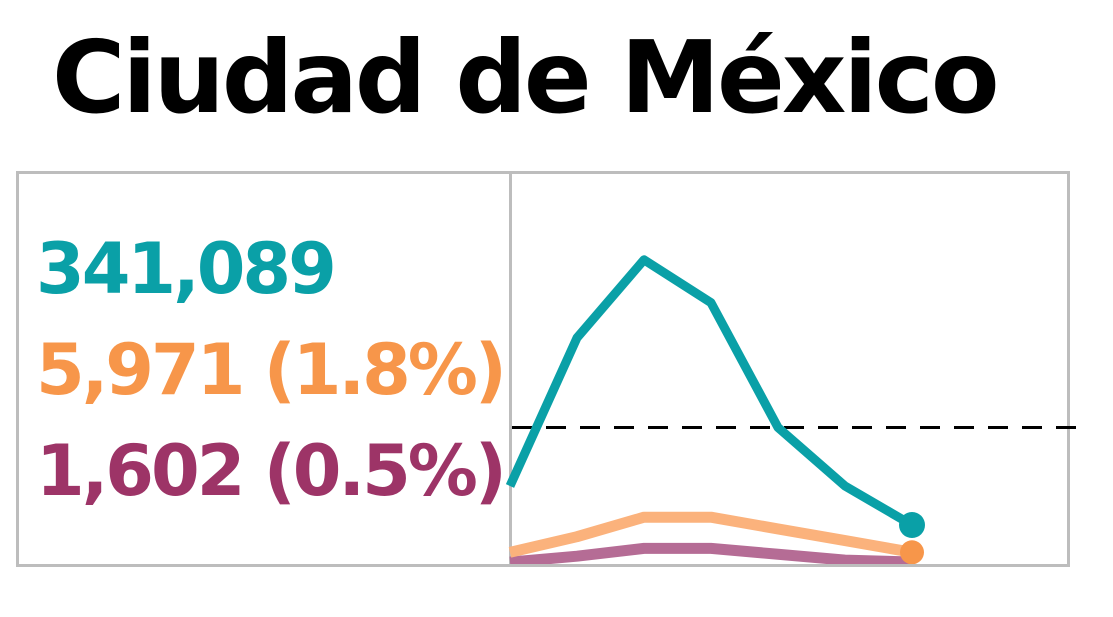 The width and height of the screenshot is (1113, 617). I want to click on deaths-total: 1,602 (0.5%), so click(271, 471).